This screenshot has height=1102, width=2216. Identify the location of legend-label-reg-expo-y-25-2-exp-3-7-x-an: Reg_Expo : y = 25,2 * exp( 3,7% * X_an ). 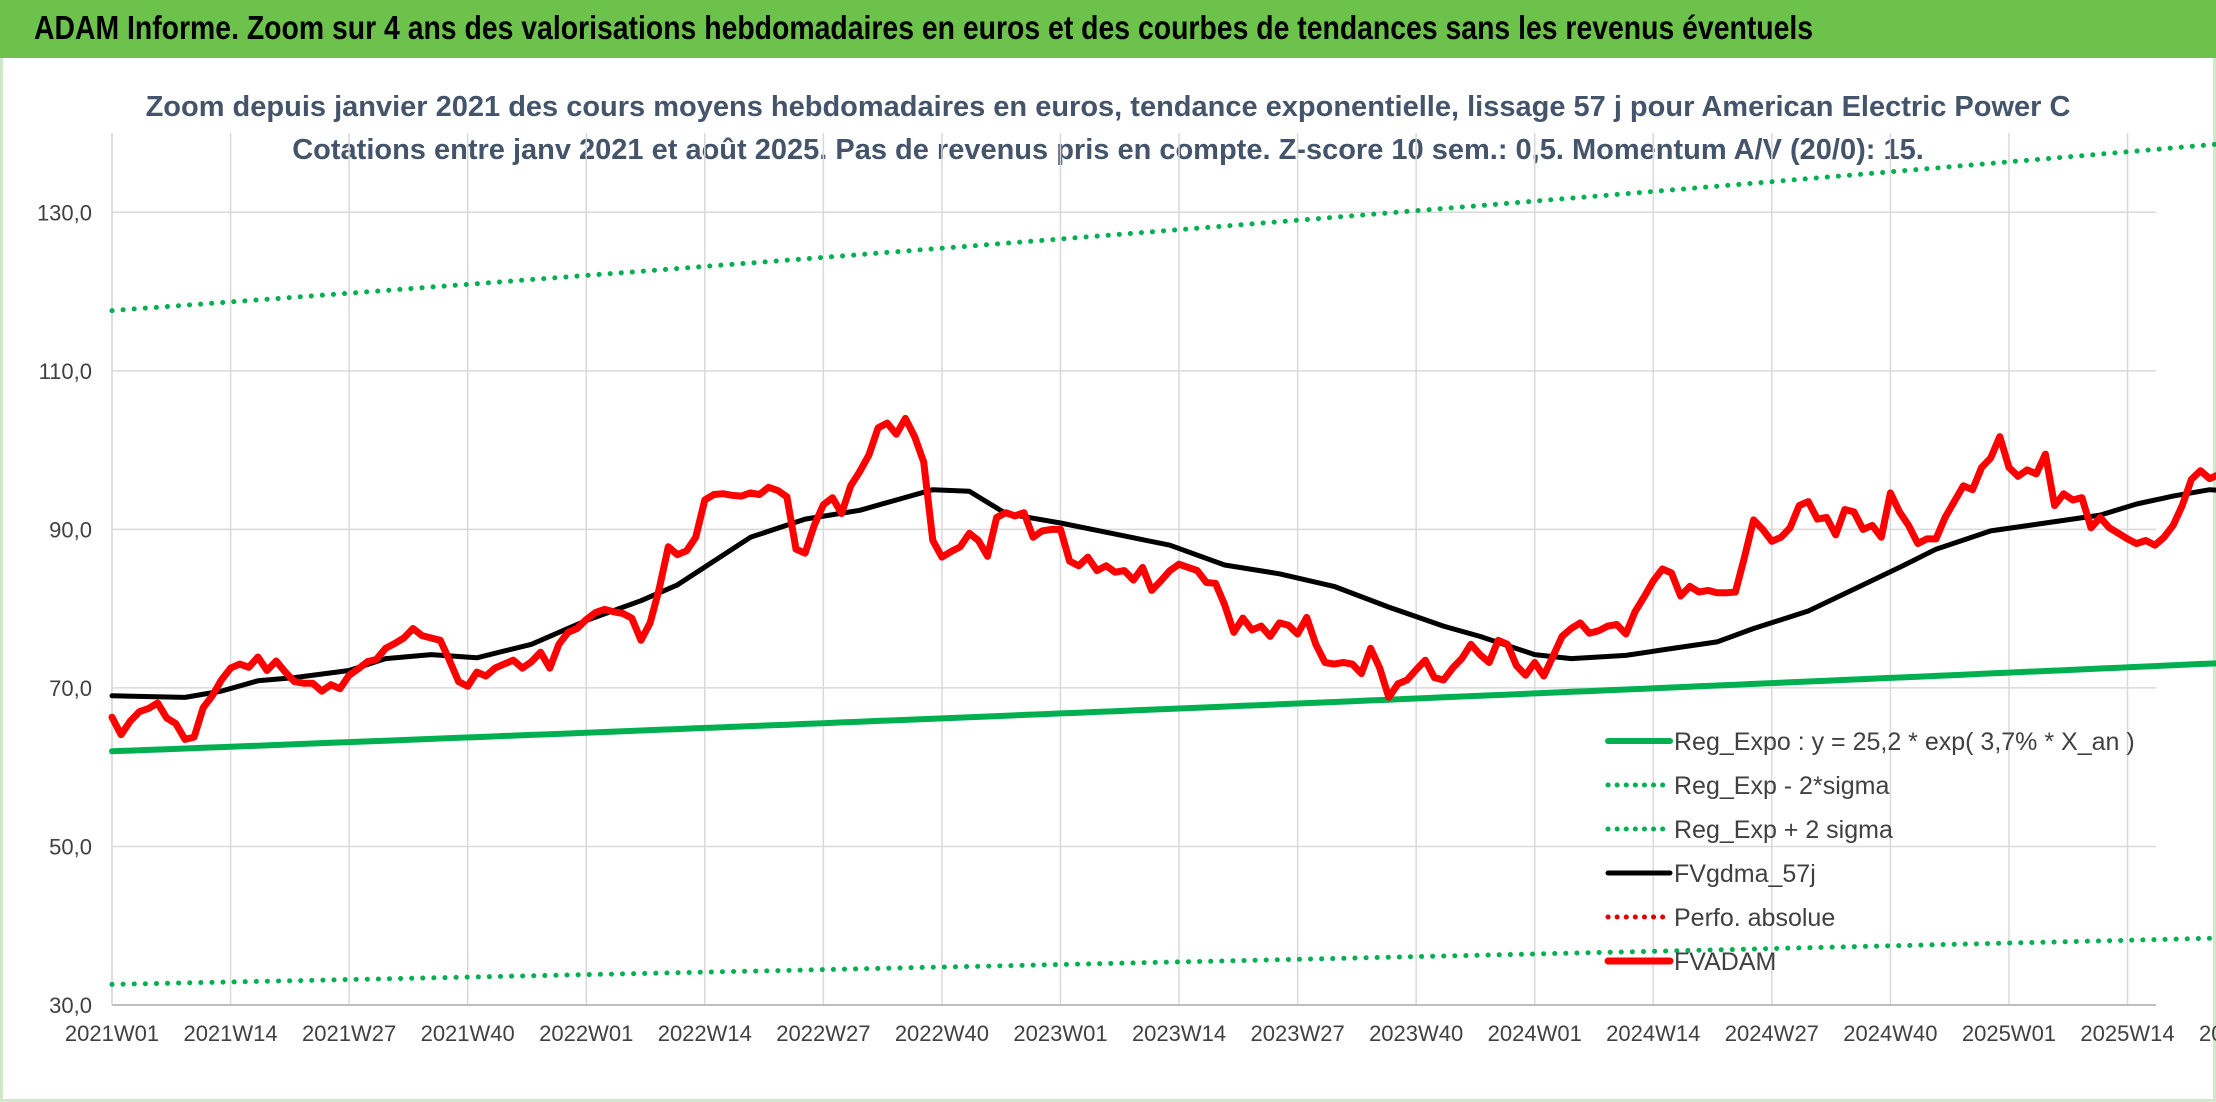
(1904, 742).